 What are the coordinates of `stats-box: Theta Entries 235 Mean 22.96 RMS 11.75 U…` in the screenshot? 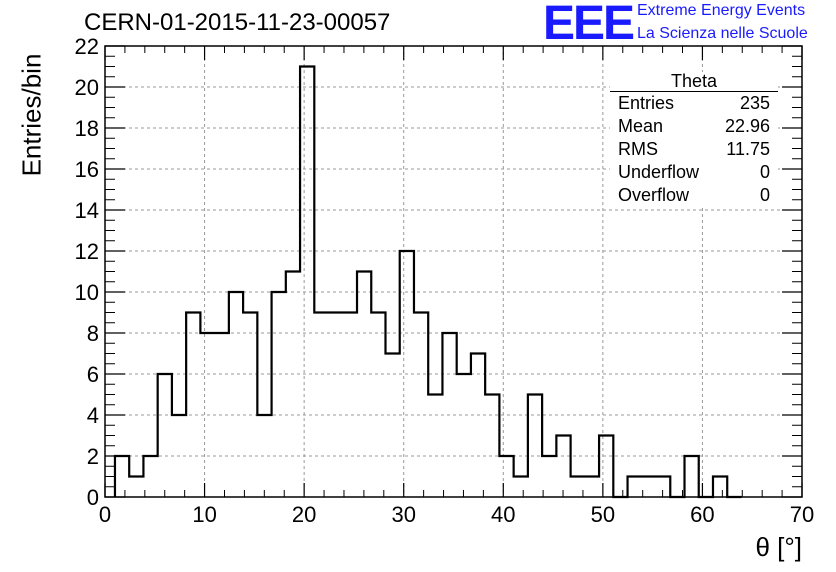 It's located at (694, 139).